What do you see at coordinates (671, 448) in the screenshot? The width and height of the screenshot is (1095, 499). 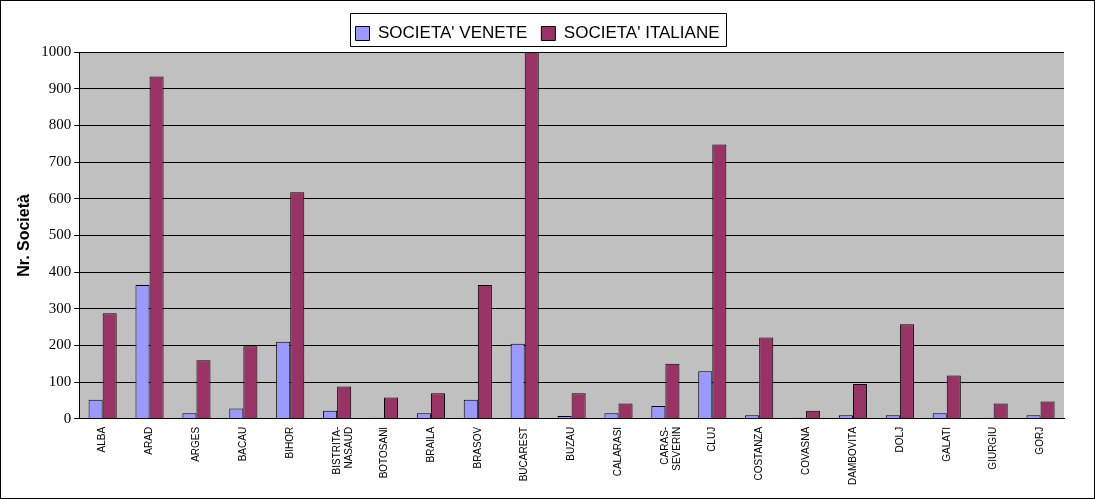 I see `x-tick-label: CARAS-SEVERIN` at bounding box center [671, 448].